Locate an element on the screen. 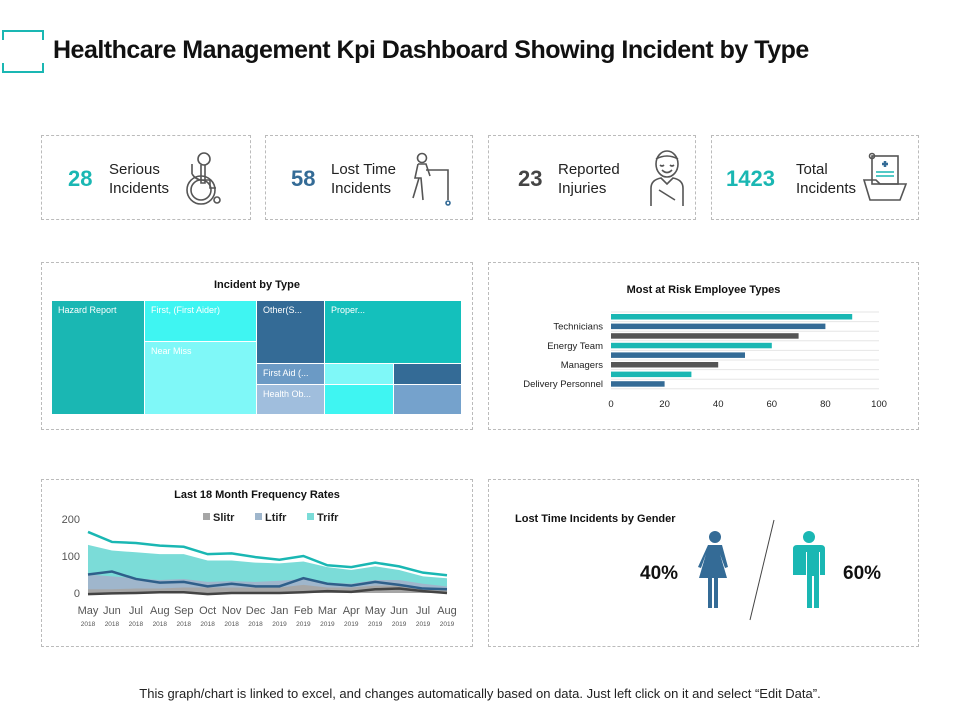  chart-title: Most at Risk Employee Types is located at coordinates (703, 290).